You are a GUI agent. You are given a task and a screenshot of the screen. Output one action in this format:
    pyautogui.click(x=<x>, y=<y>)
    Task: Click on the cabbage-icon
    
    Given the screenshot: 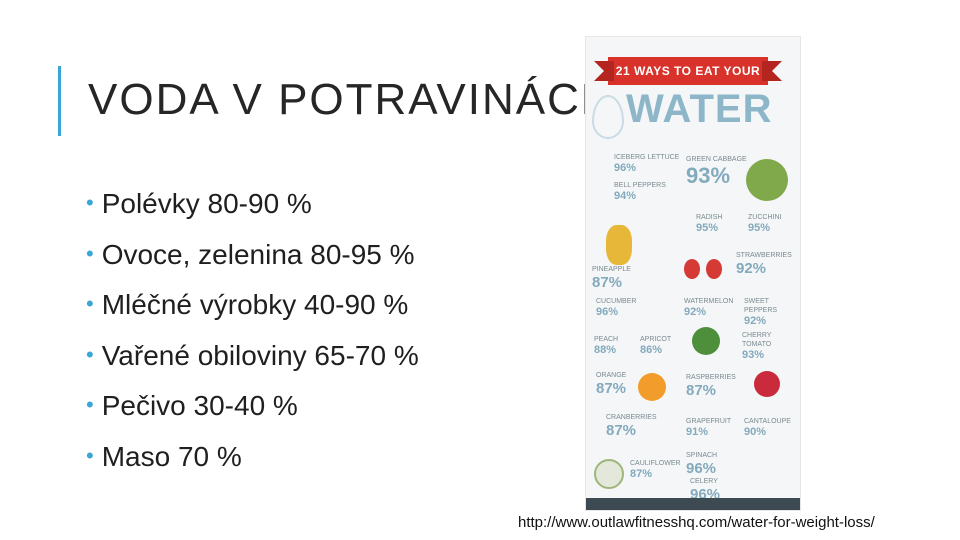 What is the action you would take?
    pyautogui.click(x=767, y=180)
    